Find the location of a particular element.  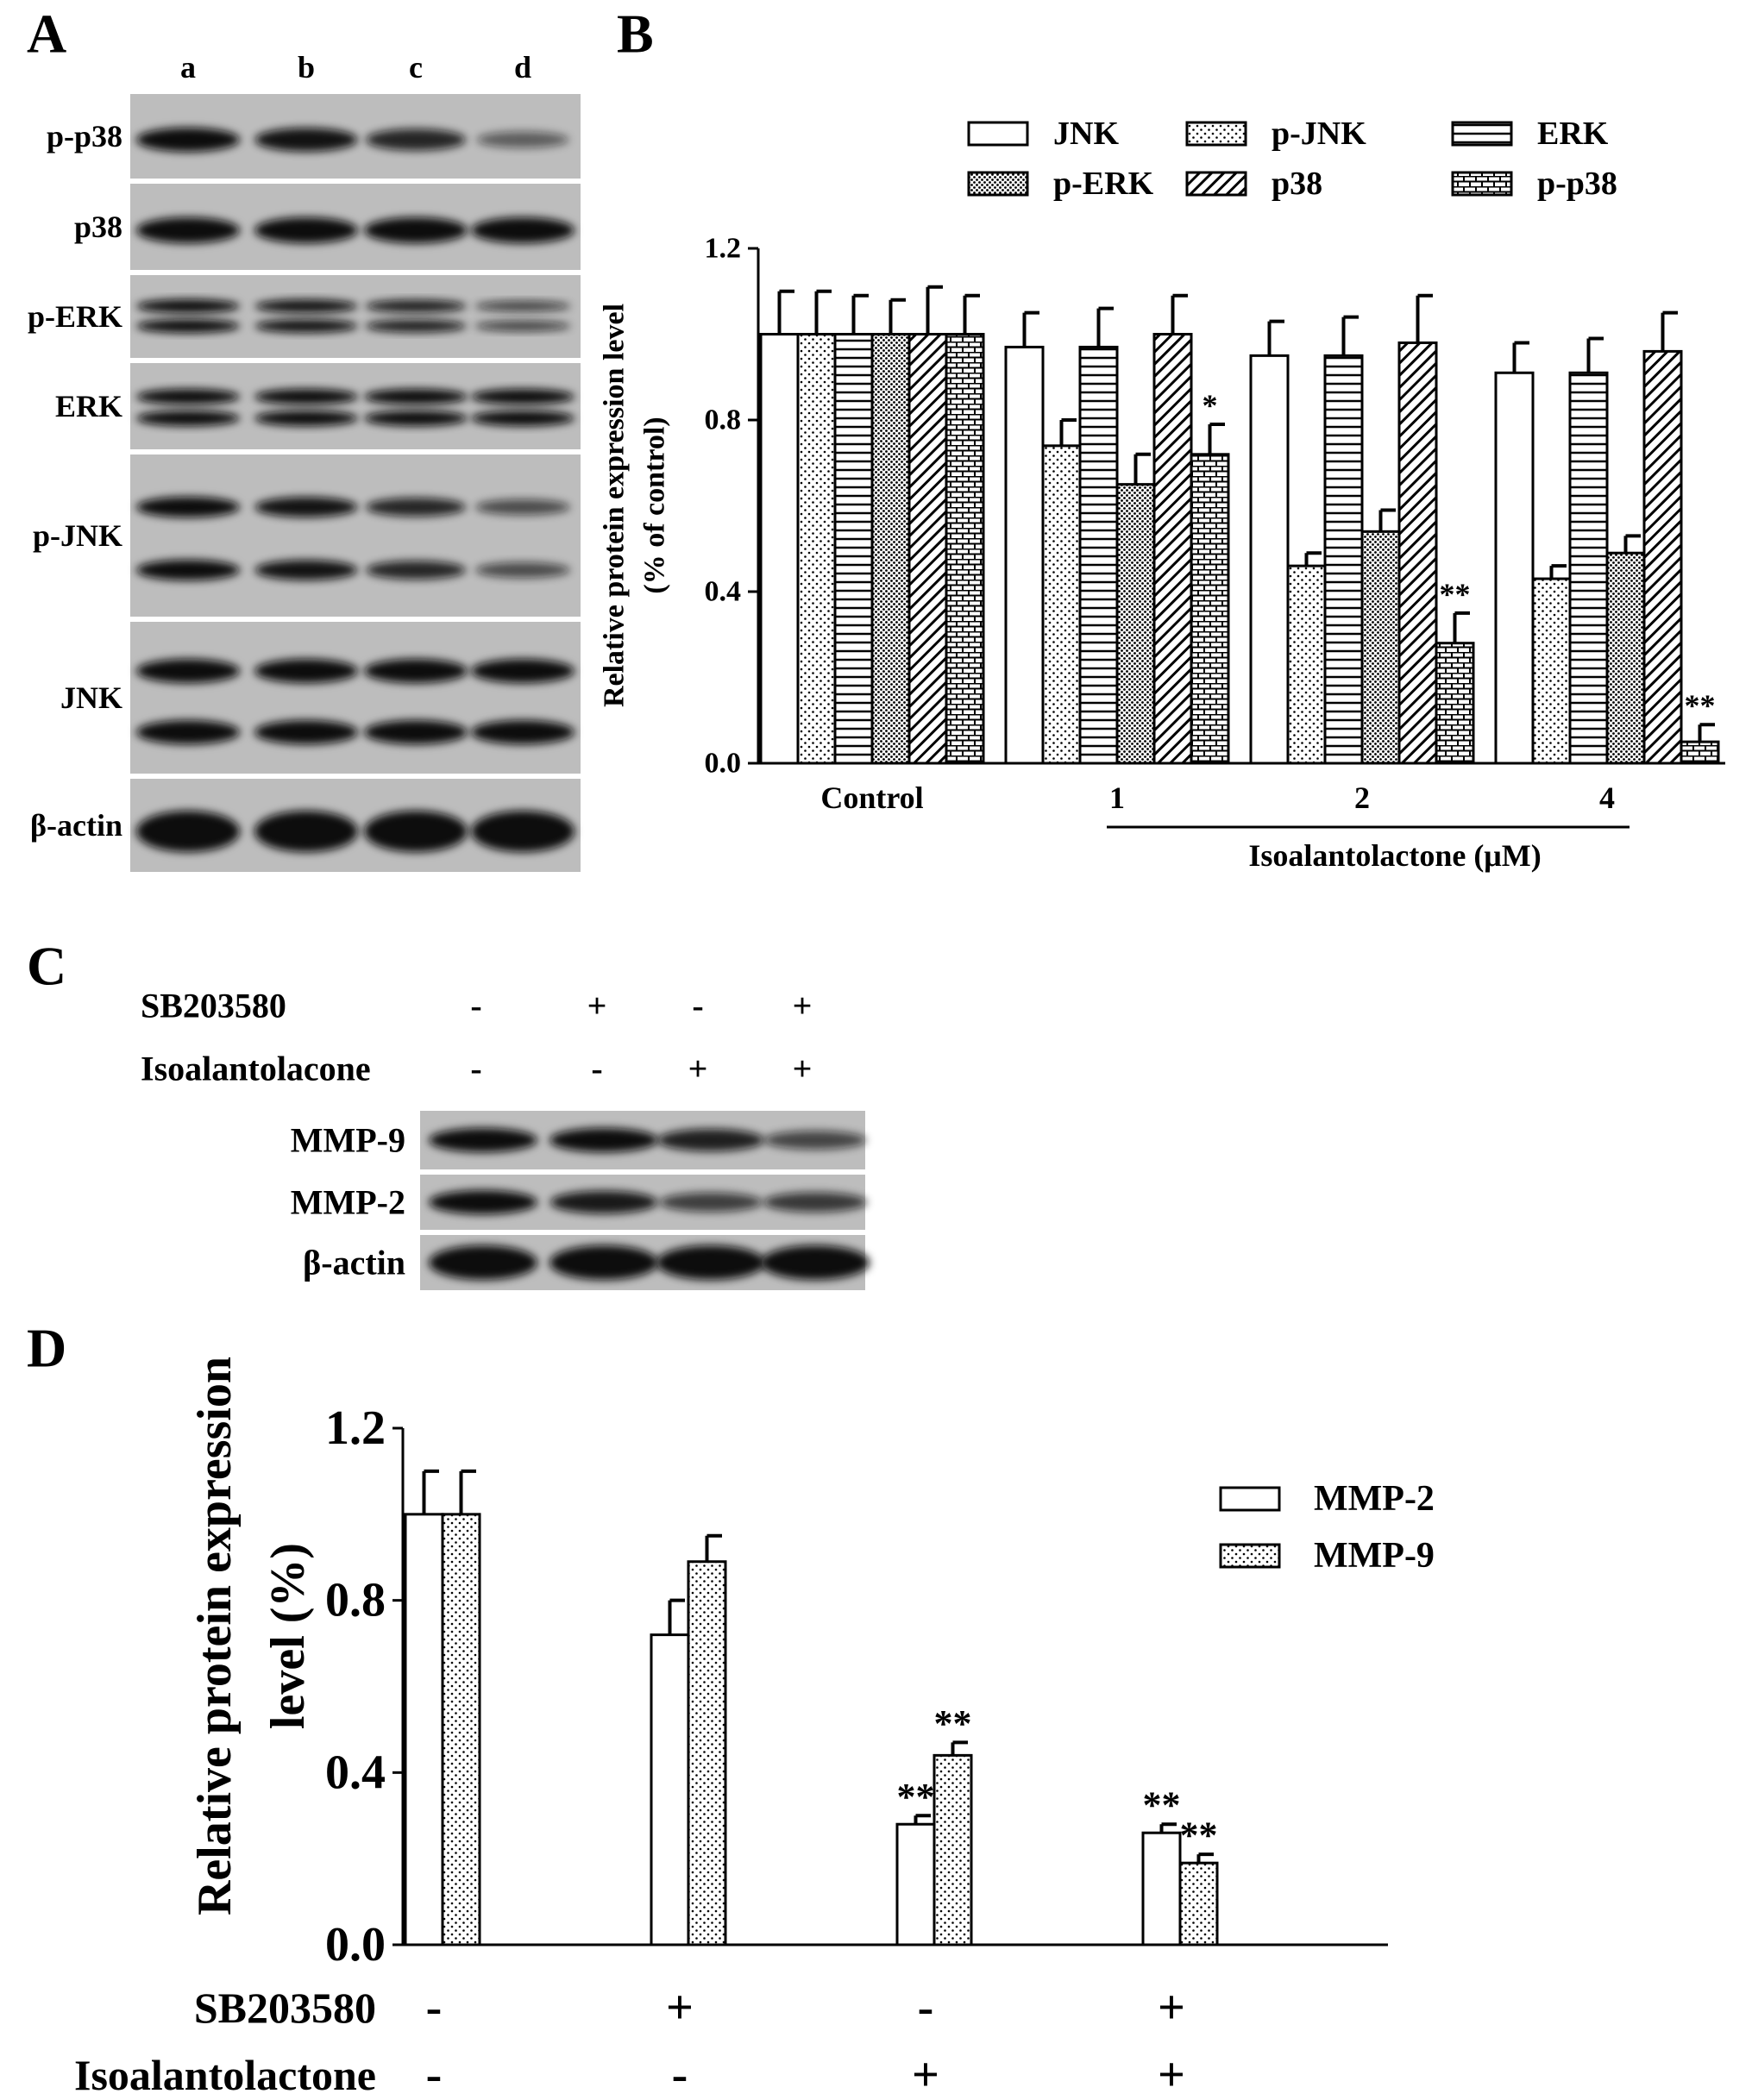

x-tick-label: 2 is located at coordinates (1362, 798).